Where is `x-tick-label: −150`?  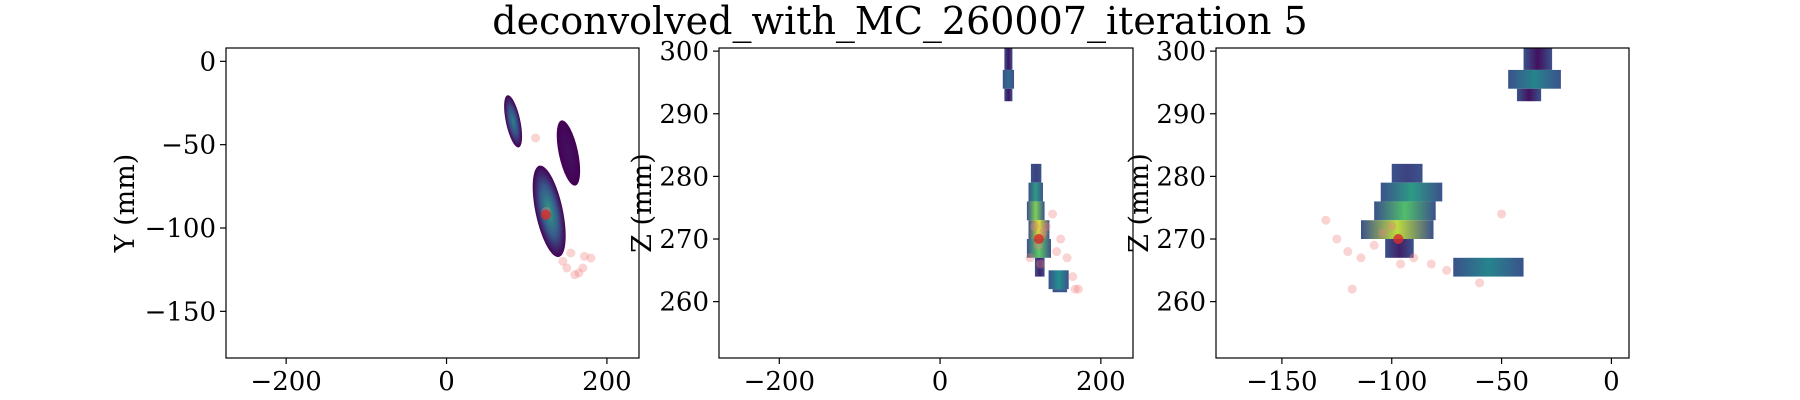
x-tick-label: −150 is located at coordinates (1281, 382).